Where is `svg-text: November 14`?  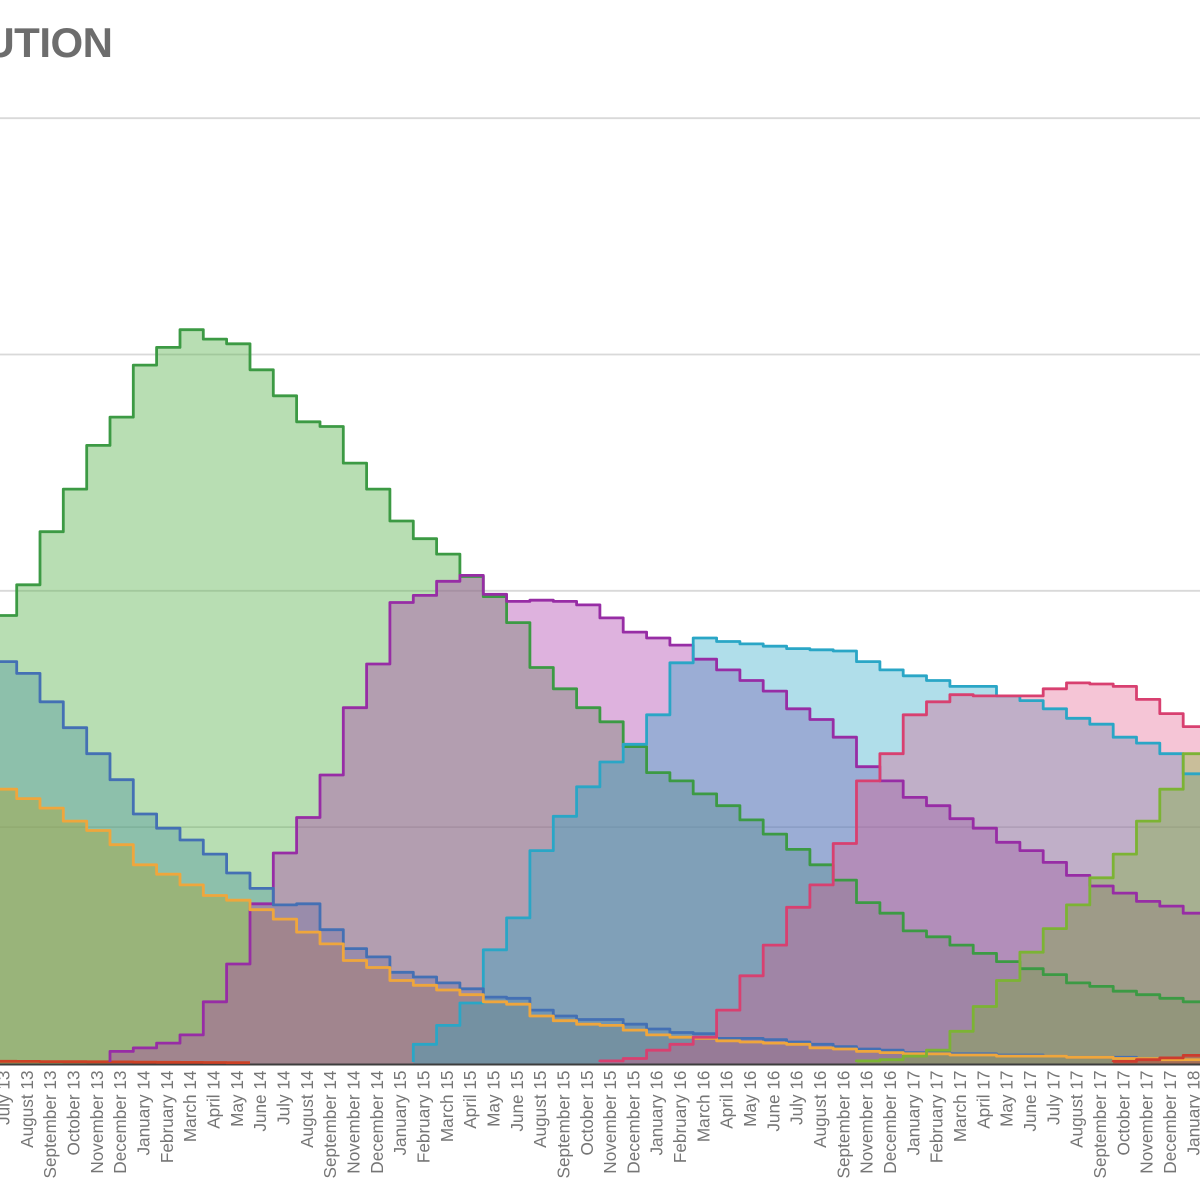 svg-text: November 14 is located at coordinates (353, 1122).